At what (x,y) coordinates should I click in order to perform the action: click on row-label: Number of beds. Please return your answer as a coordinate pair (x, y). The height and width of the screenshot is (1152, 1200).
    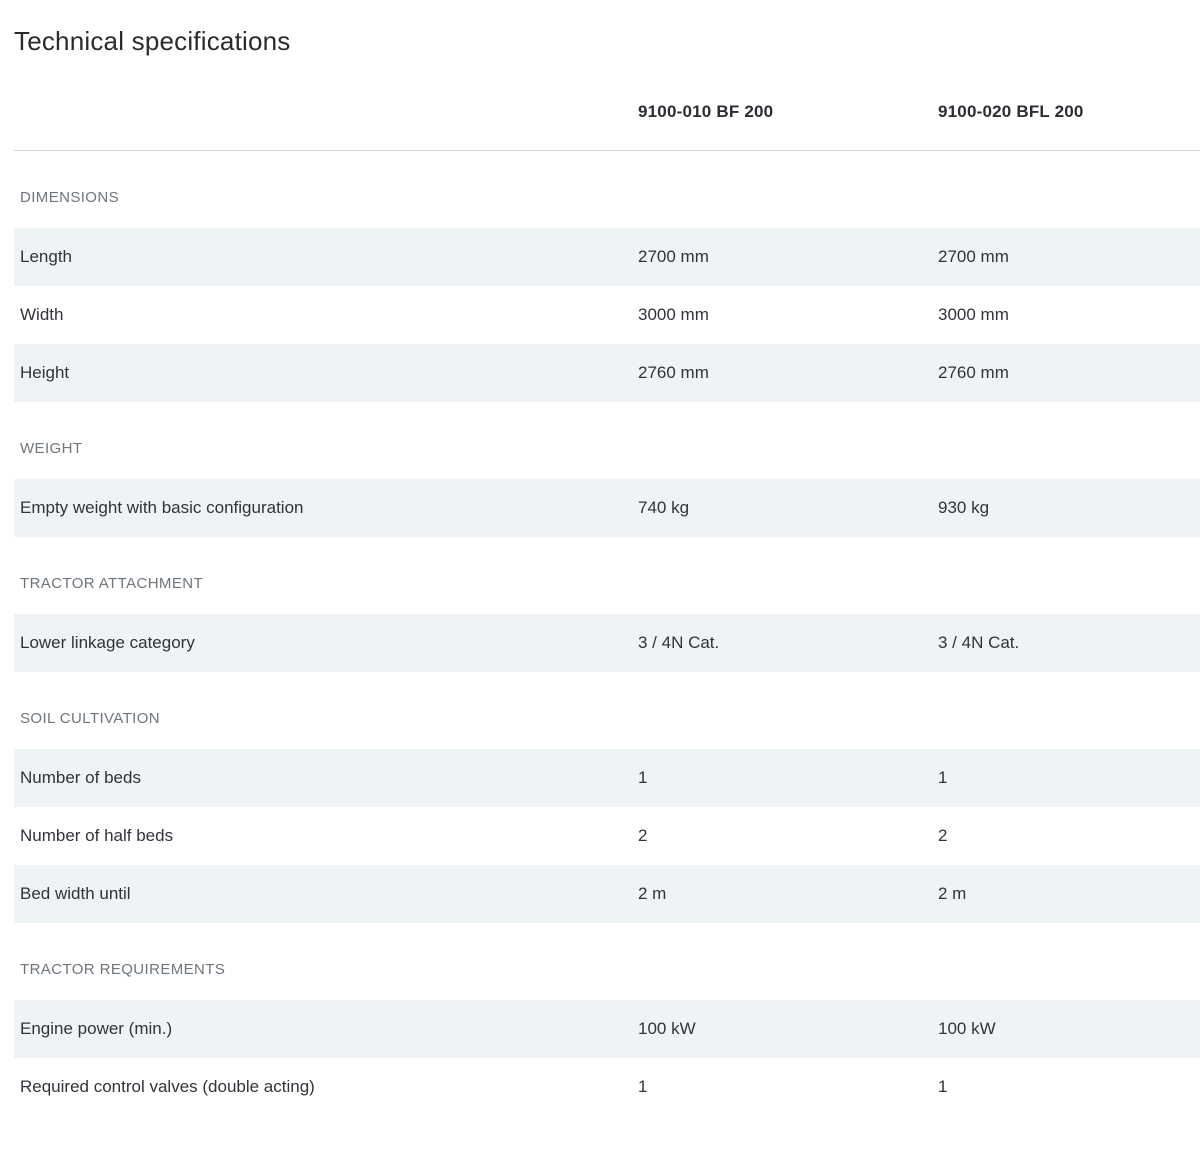
    Looking at the image, I should click on (80, 777).